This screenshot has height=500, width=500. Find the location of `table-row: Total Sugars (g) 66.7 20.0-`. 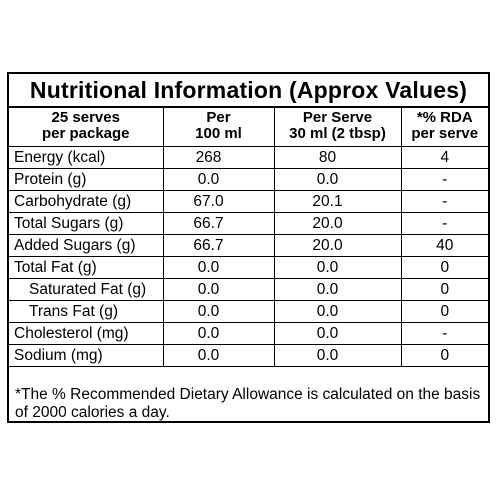

table-row: Total Sugars (g) 66.7 20.0- is located at coordinates (248, 223).